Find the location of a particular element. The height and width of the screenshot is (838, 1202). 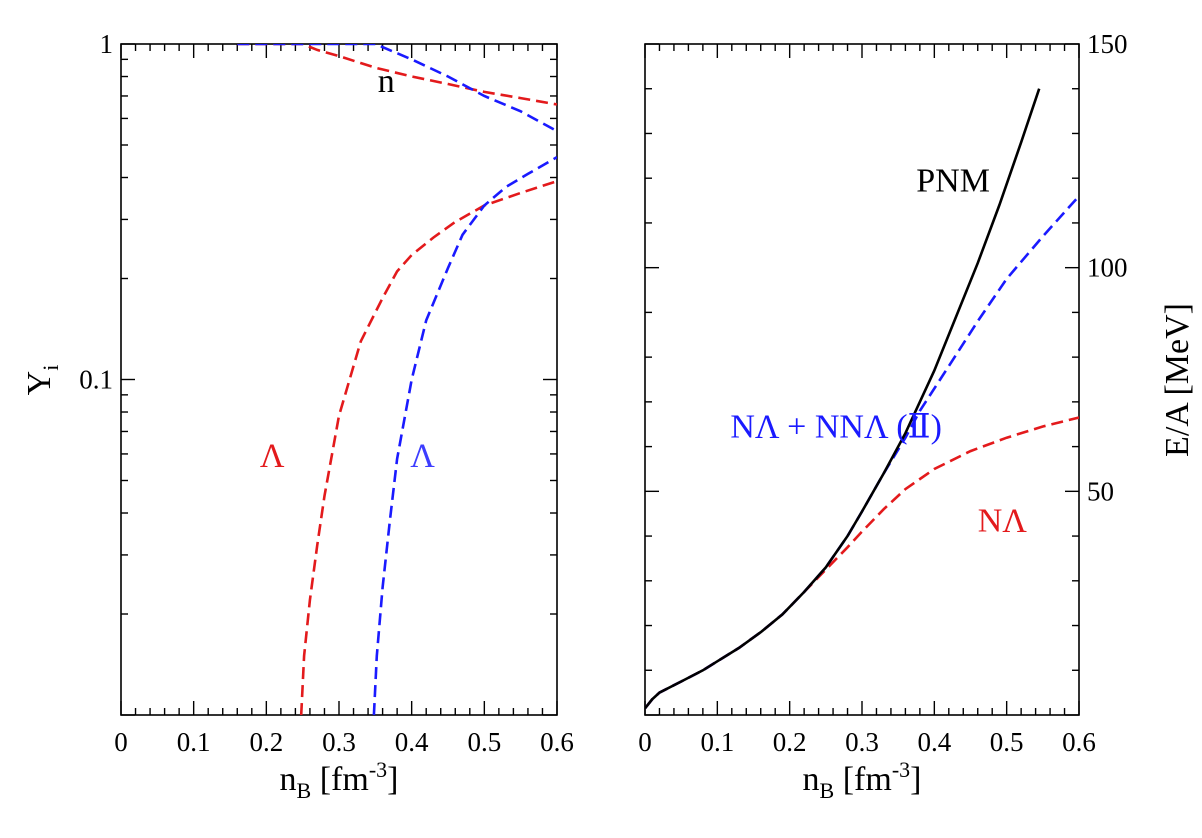

right-x-tick-label: 0.1 is located at coordinates (717, 742).